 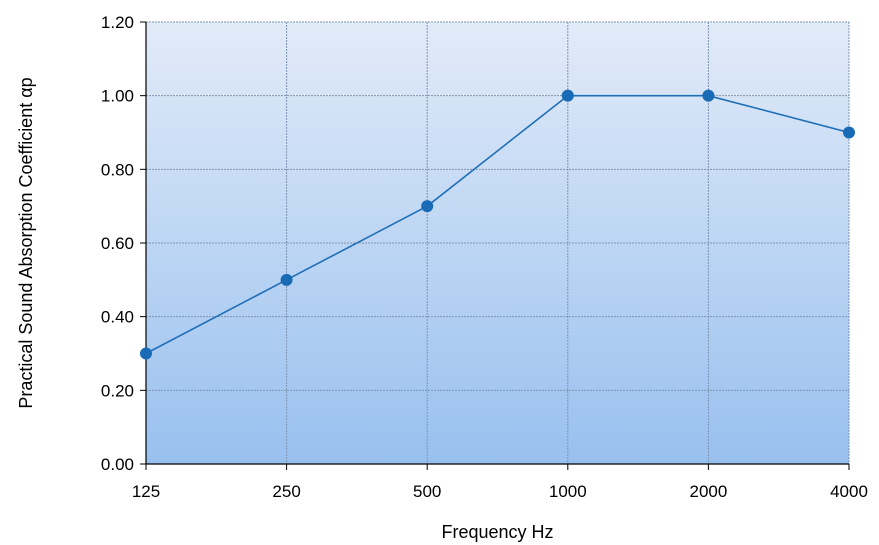 I want to click on y-tick-label: 0.40, so click(x=117, y=317).